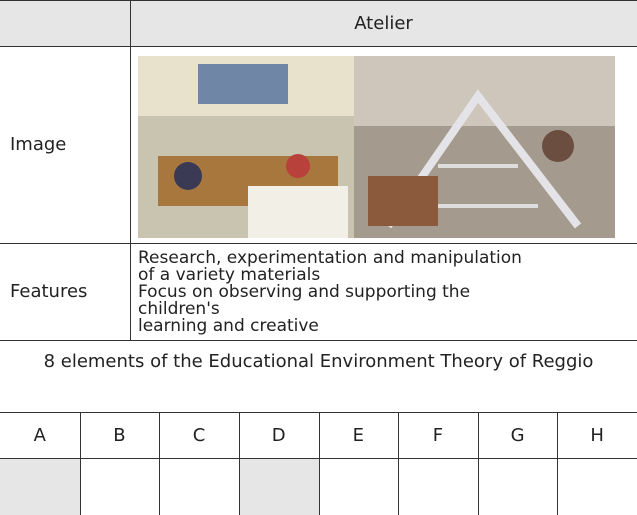 The width and height of the screenshot is (637, 515). Describe the element at coordinates (199, 435) in the screenshot. I see `element-label: C` at that location.